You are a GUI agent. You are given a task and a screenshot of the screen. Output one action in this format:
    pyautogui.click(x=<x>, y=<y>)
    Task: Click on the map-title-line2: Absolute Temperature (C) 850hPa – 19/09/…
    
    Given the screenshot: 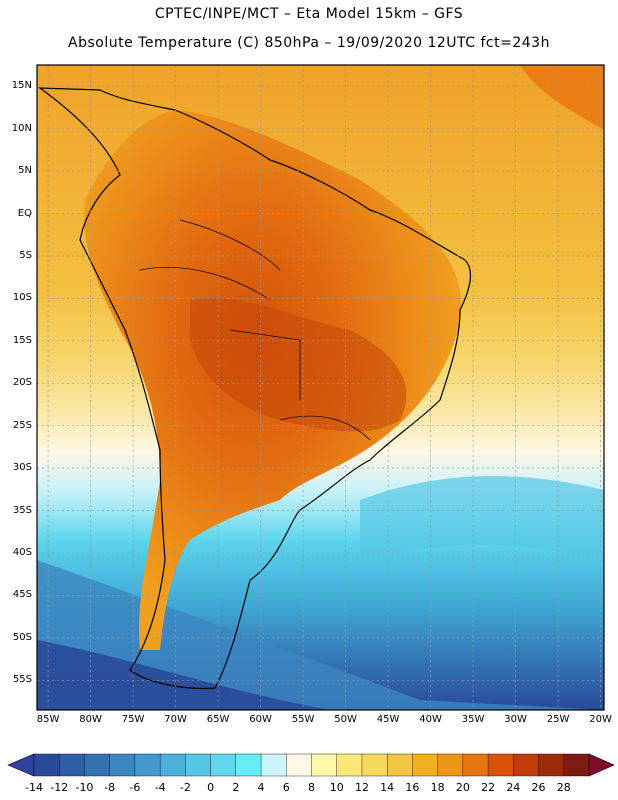 What is the action you would take?
    pyautogui.click(x=309, y=43)
    